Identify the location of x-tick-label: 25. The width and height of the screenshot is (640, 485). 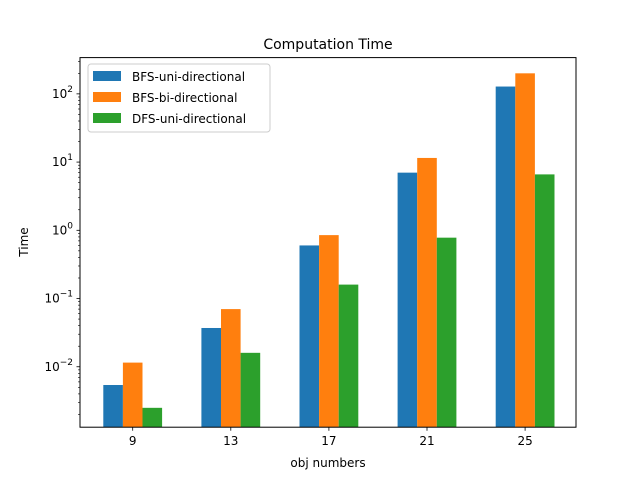
(524, 441).